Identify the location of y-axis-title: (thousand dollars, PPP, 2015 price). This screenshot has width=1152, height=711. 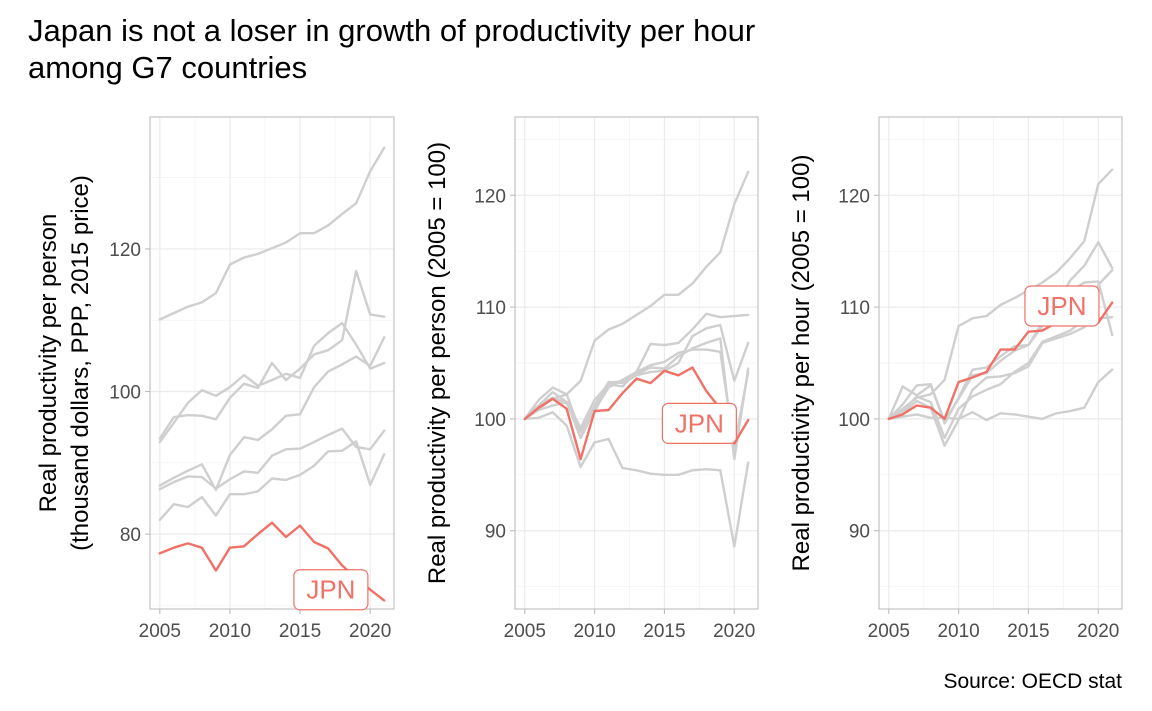
(80, 363).